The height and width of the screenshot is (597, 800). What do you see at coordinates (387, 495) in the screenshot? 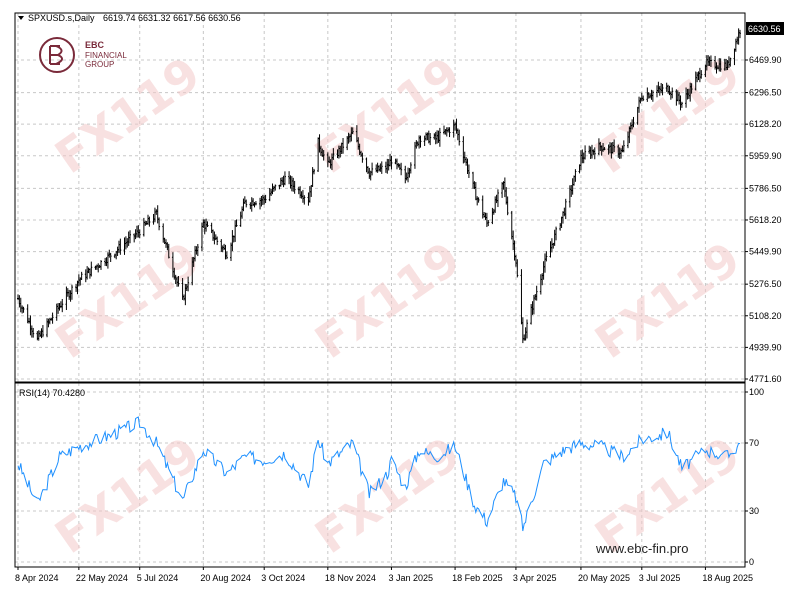
I see `watermark-text: FX119` at bounding box center [387, 495].